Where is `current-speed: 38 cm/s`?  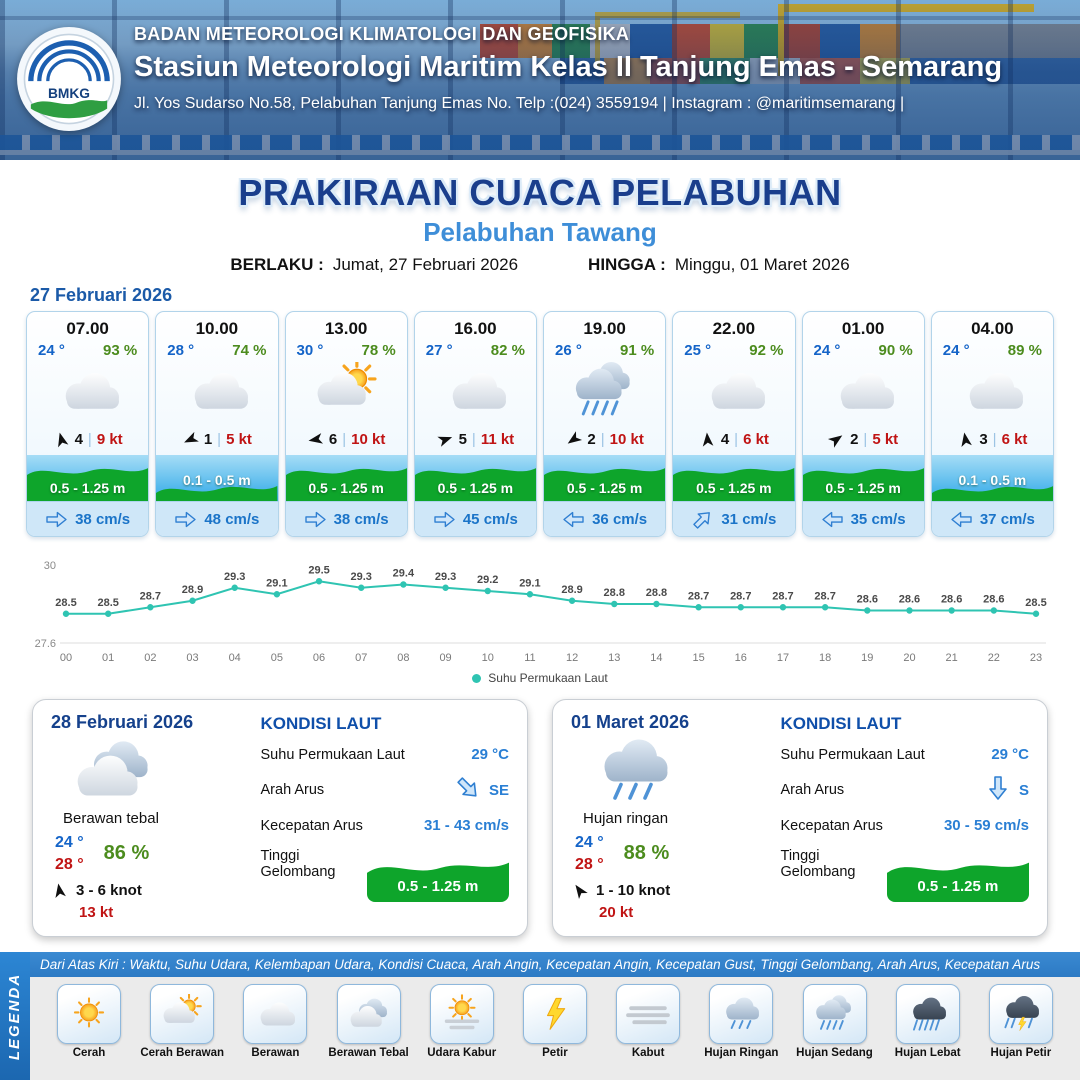 current-speed: 38 cm/s is located at coordinates (361, 519).